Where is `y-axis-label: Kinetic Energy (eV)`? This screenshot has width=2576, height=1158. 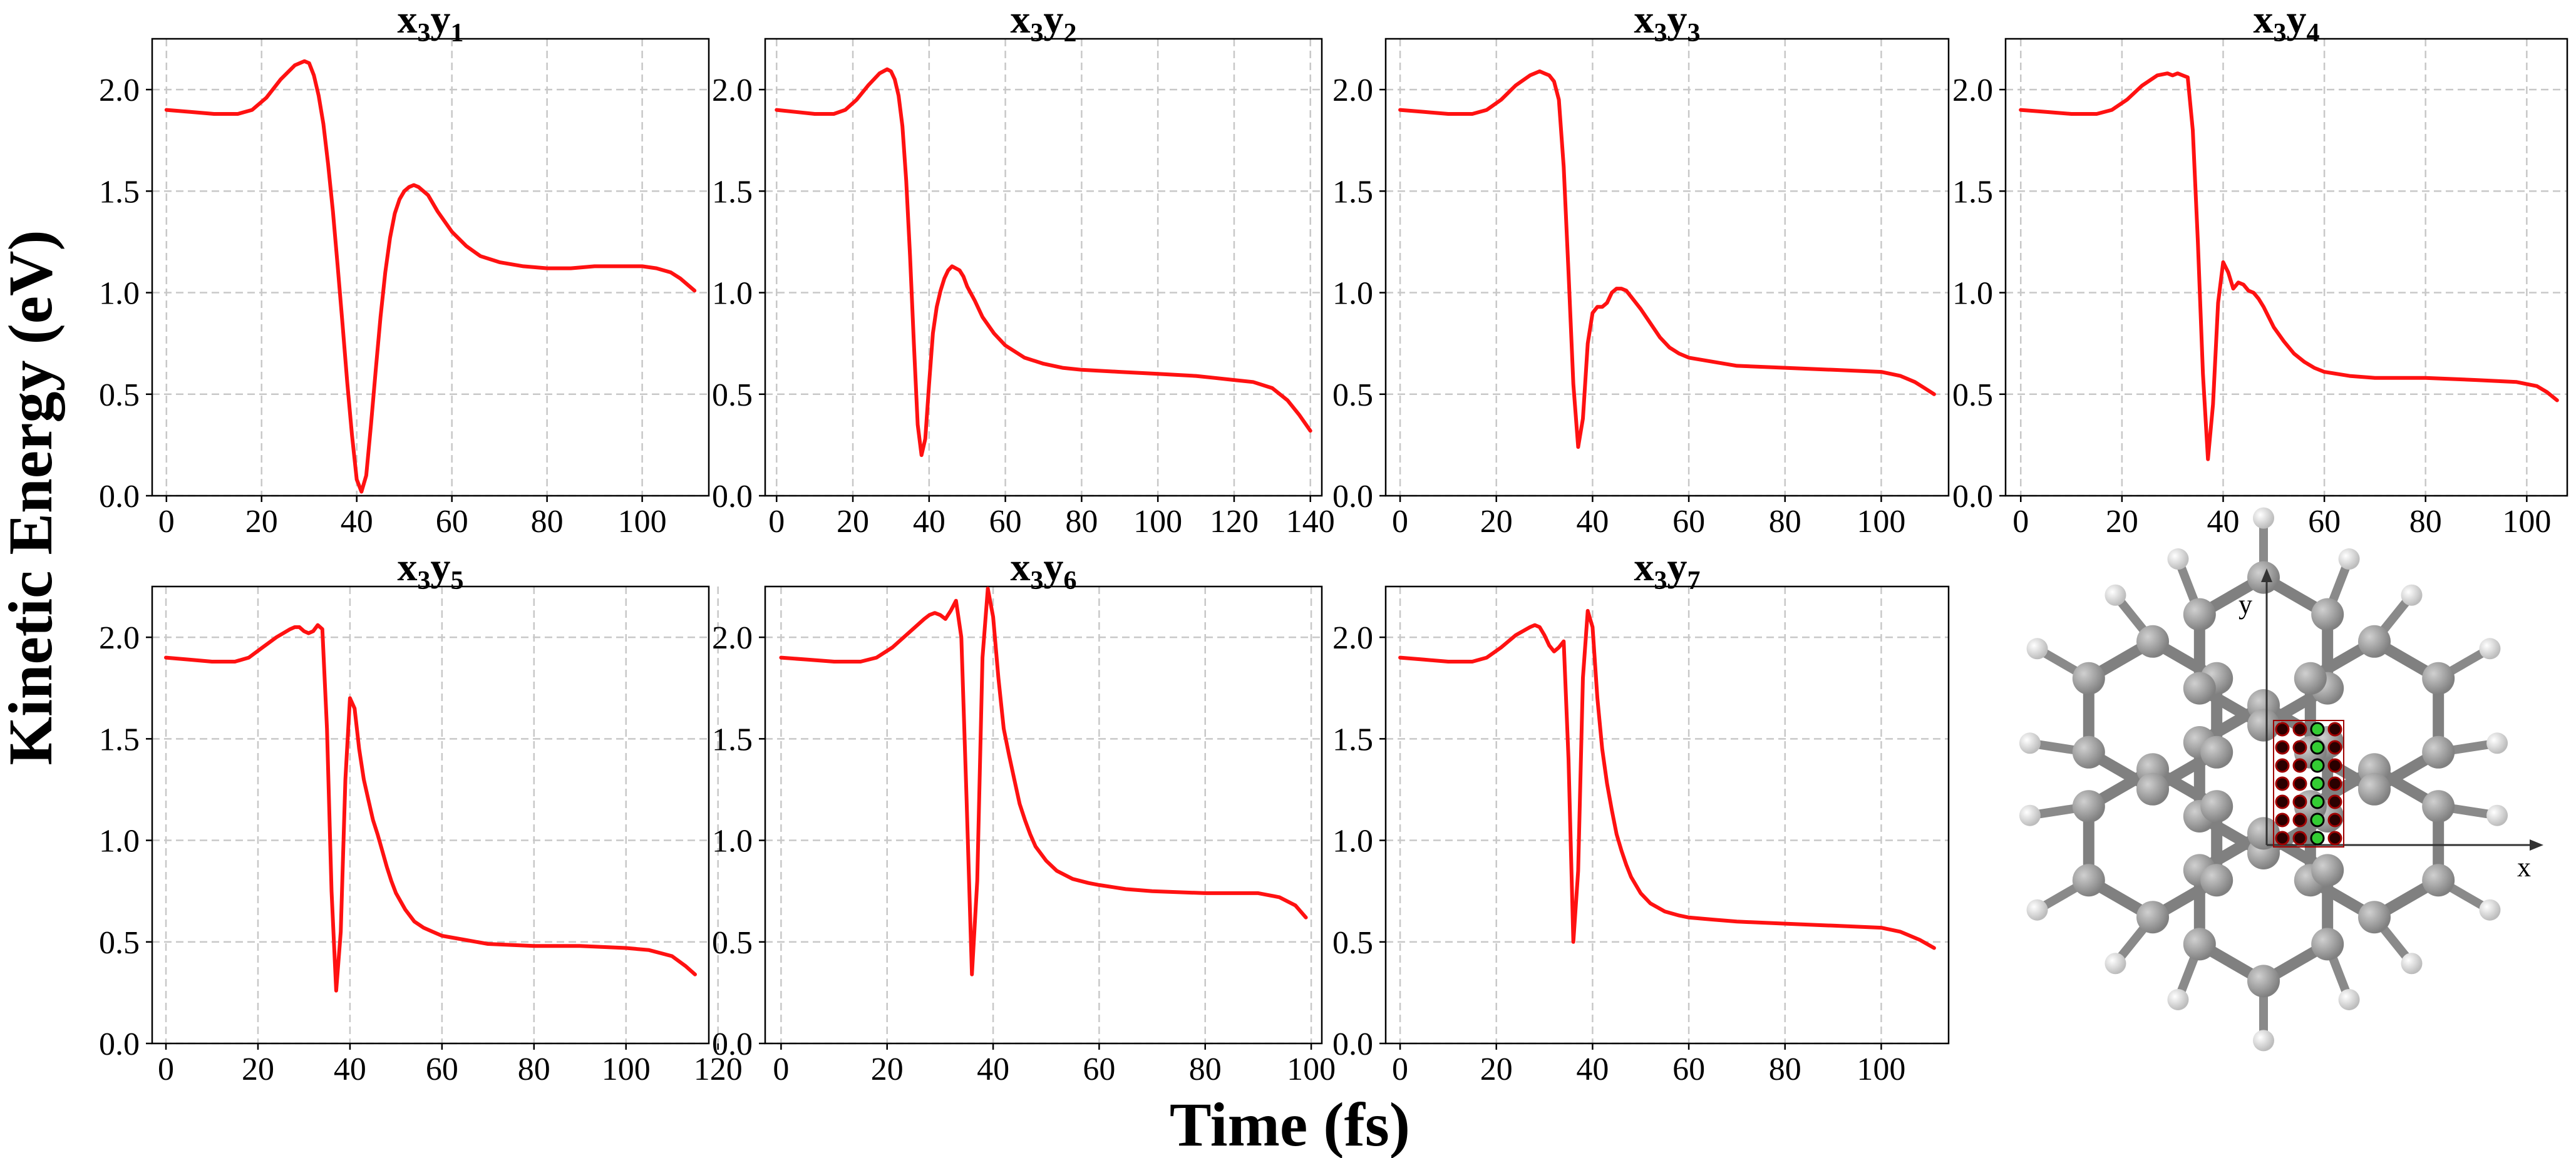
y-axis-label: Kinetic Energy (eV) is located at coordinates (32, 497).